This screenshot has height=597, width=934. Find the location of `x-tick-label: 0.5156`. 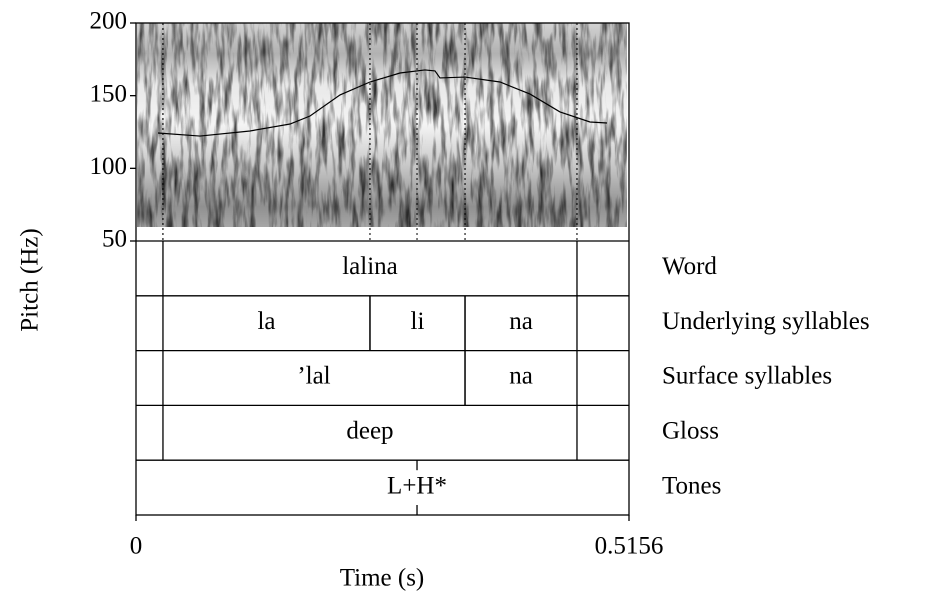

x-tick-label: 0.5156 is located at coordinates (629, 546).